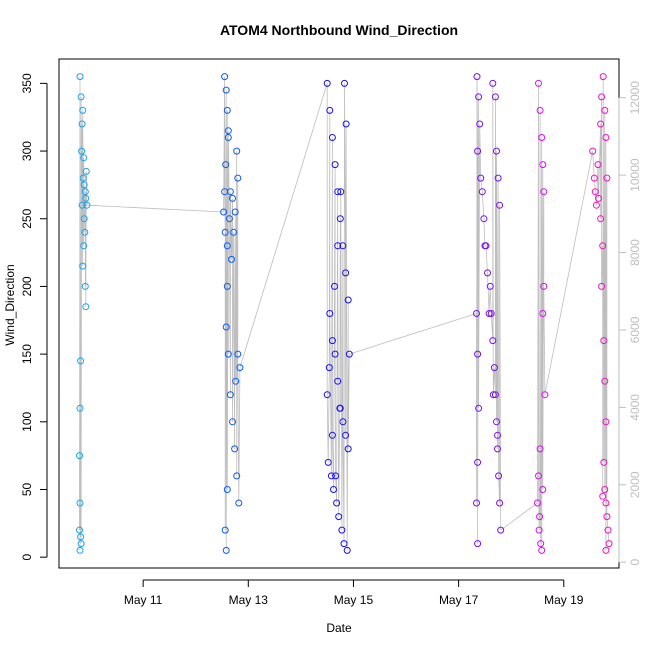 This screenshot has width=650, height=655. Describe the element at coordinates (27, 83) in the screenshot. I see `y-tick-label: 350` at that location.